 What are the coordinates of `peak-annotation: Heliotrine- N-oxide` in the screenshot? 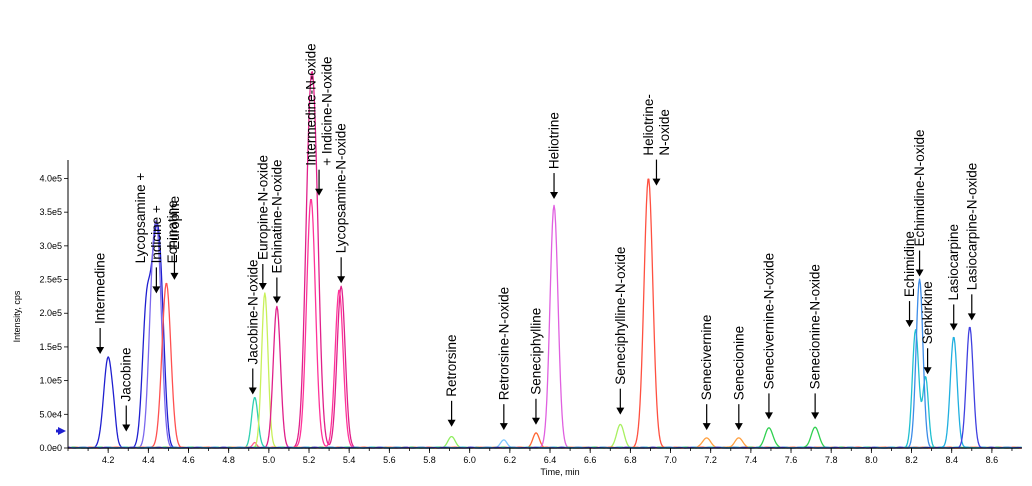 It's located at (656, 140).